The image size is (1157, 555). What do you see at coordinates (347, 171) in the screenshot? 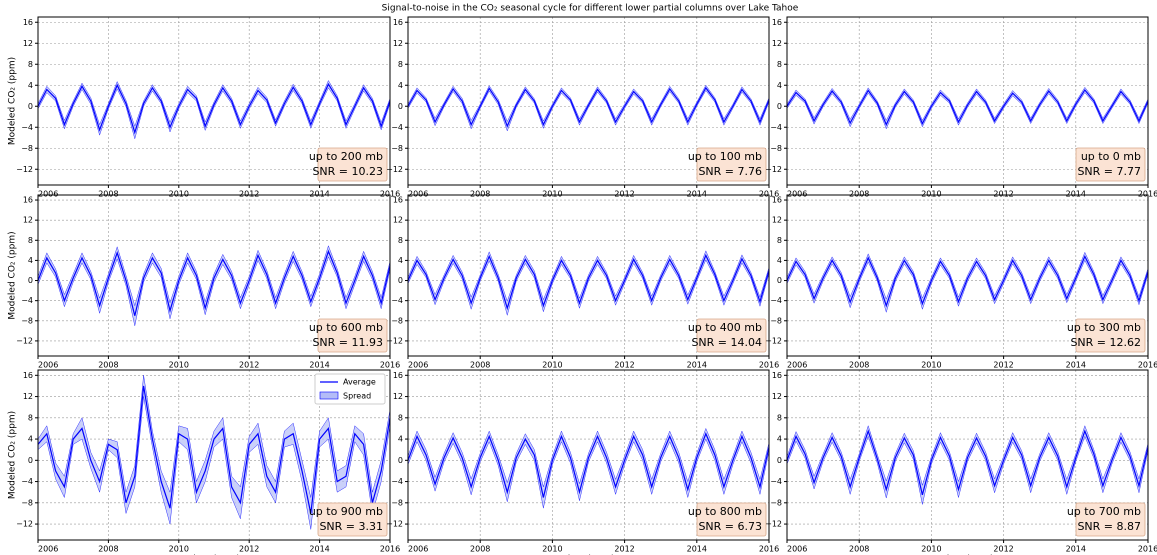
I see `annotation-text: SNR = 10.23` at bounding box center [347, 171].